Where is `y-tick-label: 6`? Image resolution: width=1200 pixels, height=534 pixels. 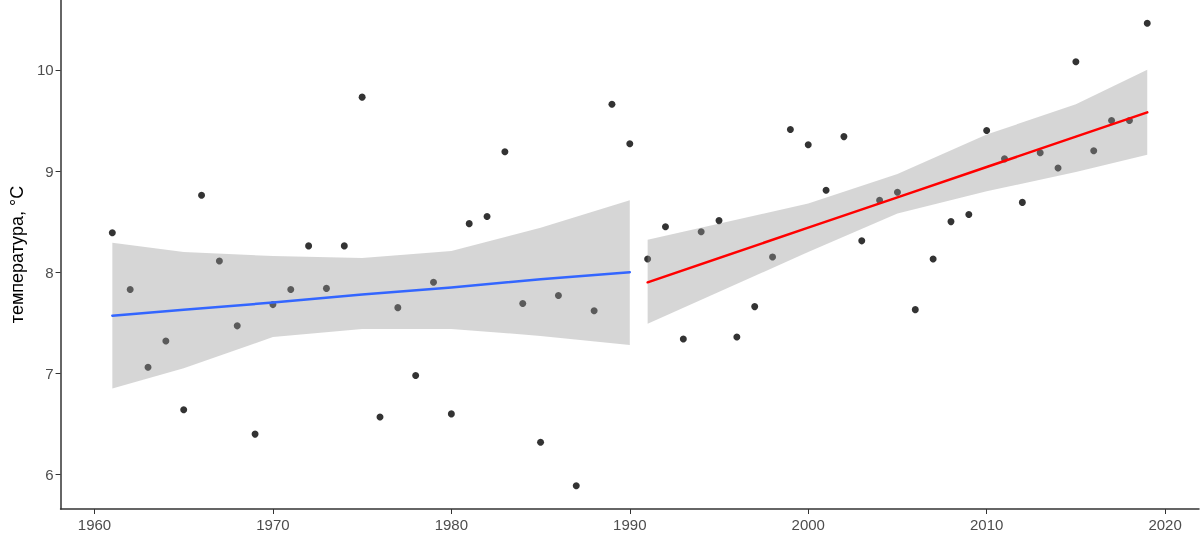
y-tick-label: 6 is located at coordinates (49, 475).